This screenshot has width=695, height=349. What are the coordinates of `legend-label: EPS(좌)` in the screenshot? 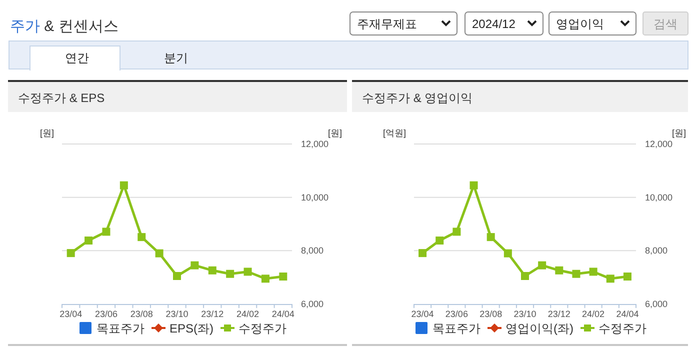 It's located at (191, 329).